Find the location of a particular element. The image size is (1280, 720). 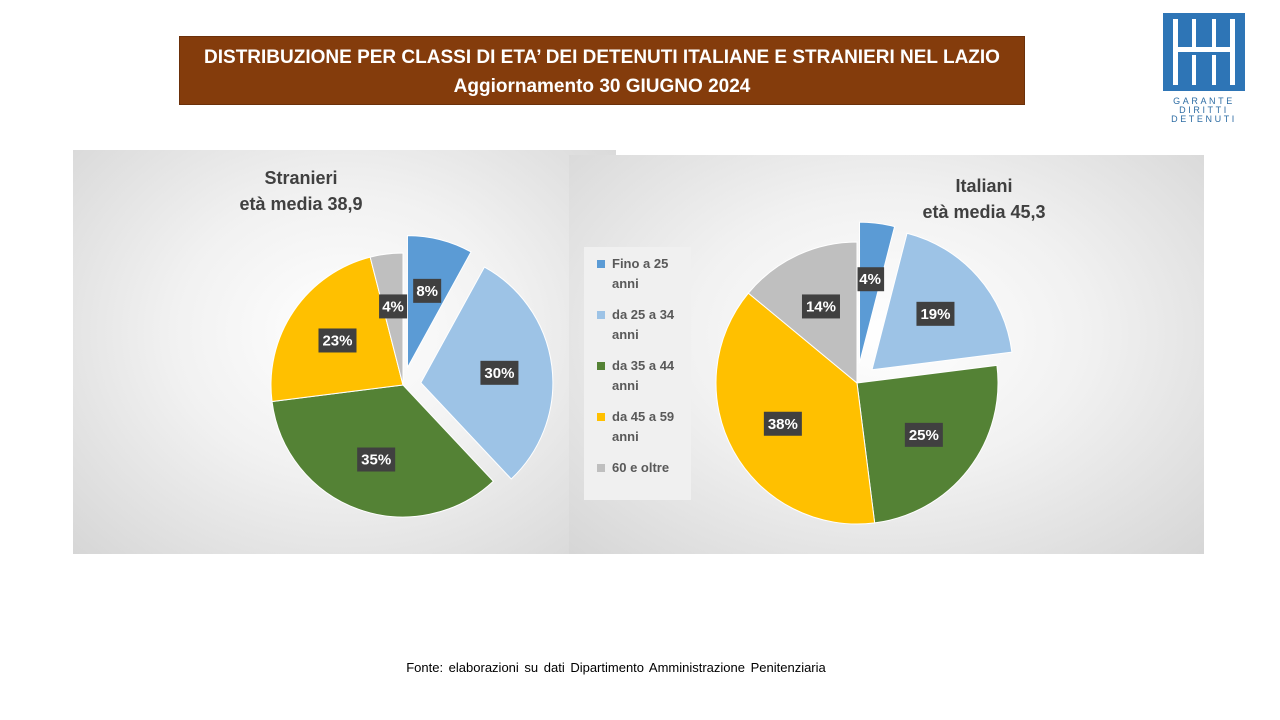

legend-item-45-59: da 45 a 59 anni is located at coordinates (641, 427).